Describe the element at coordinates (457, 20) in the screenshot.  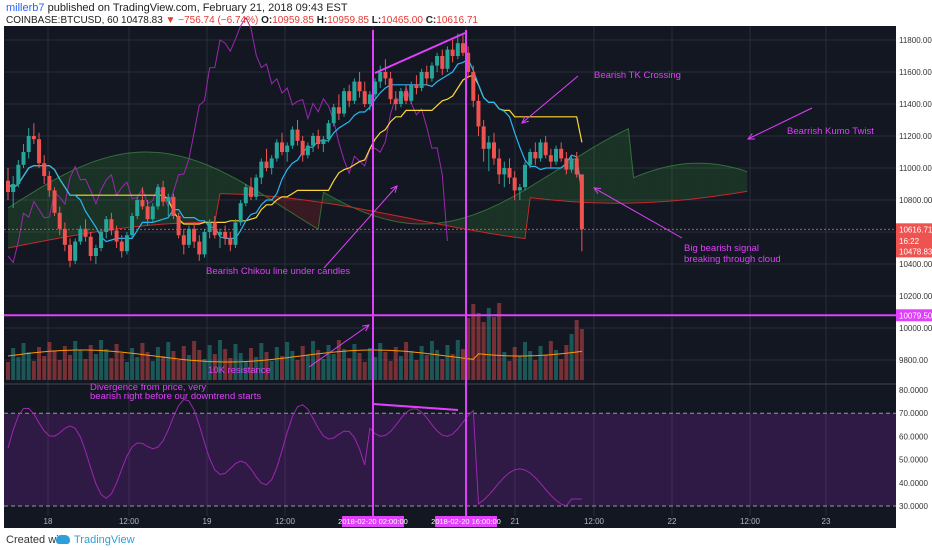
I see `close-value: 10616.71` at that location.